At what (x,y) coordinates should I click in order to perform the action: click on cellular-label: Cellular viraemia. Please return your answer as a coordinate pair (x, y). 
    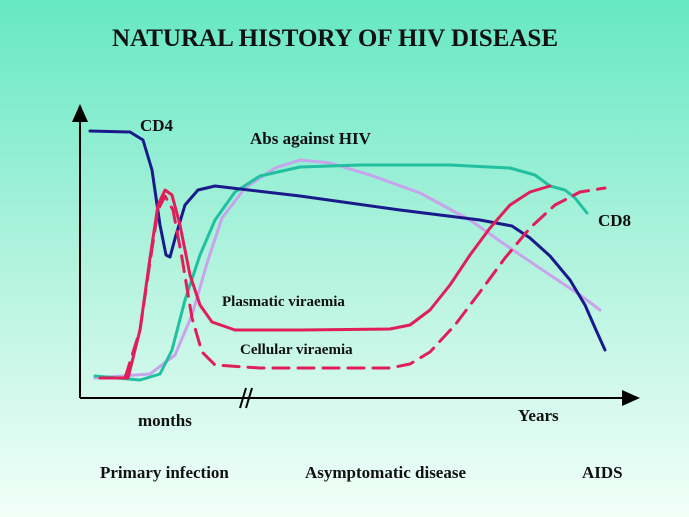
    Looking at the image, I should click on (296, 350).